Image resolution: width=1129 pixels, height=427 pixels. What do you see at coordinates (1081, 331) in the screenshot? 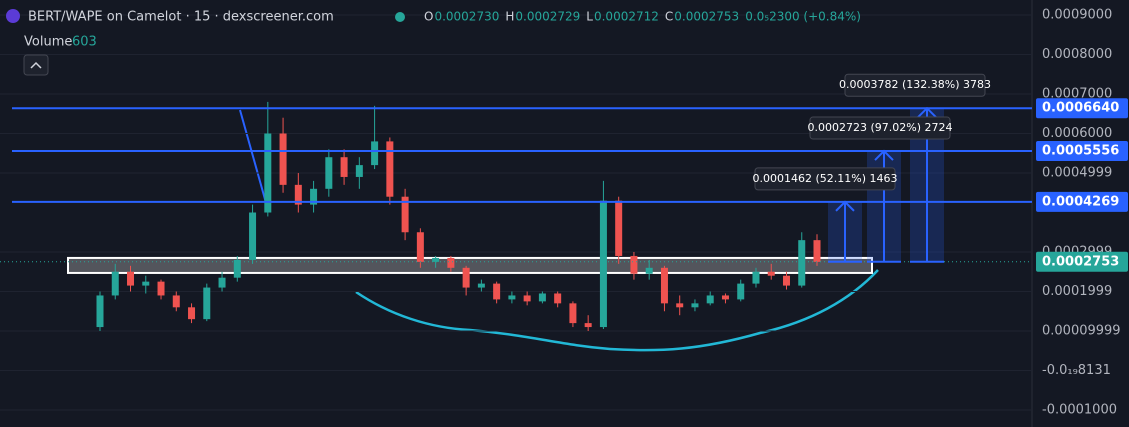
I see `y-tick-label: 0.00009999` at bounding box center [1081, 331].